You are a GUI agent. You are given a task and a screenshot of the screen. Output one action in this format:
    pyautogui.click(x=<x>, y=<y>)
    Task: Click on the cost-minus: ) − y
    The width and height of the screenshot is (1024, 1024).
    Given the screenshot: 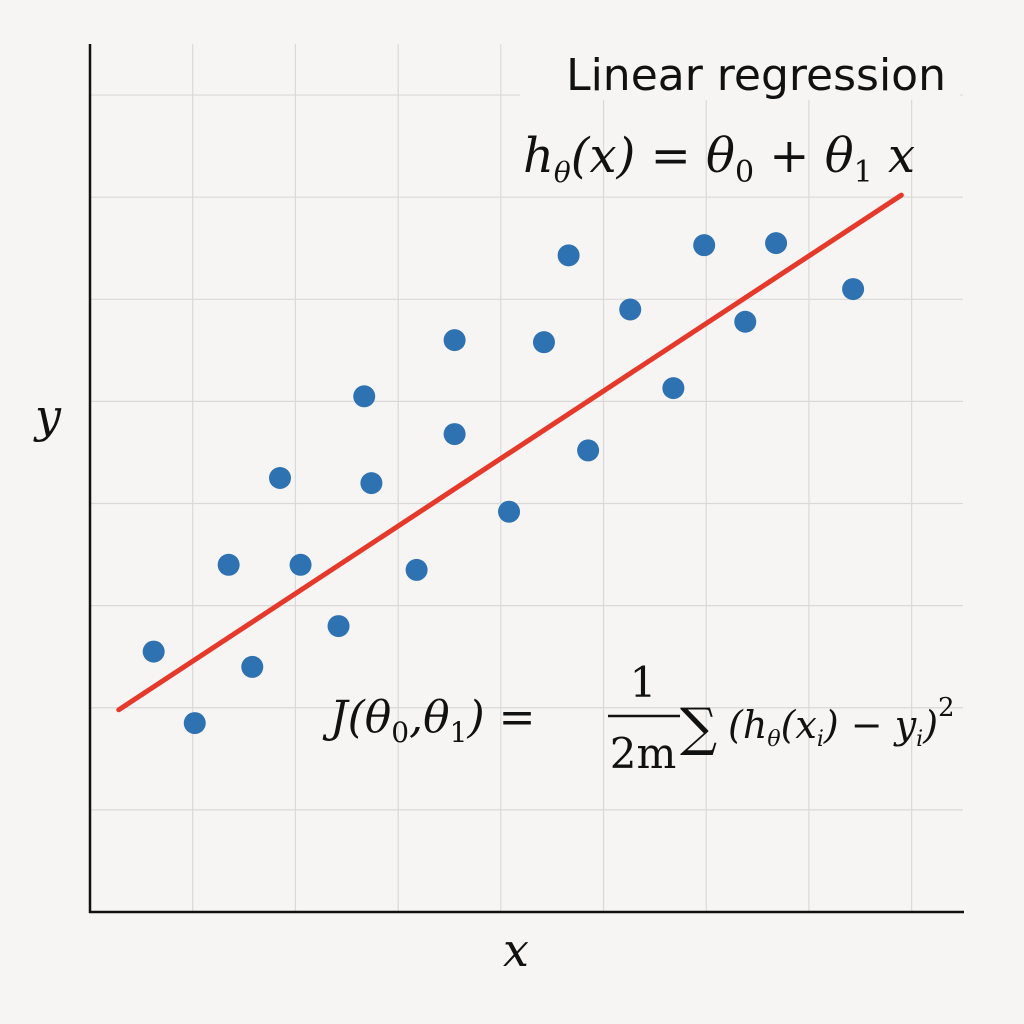 What is the action you would take?
    pyautogui.click(x=870, y=725)
    